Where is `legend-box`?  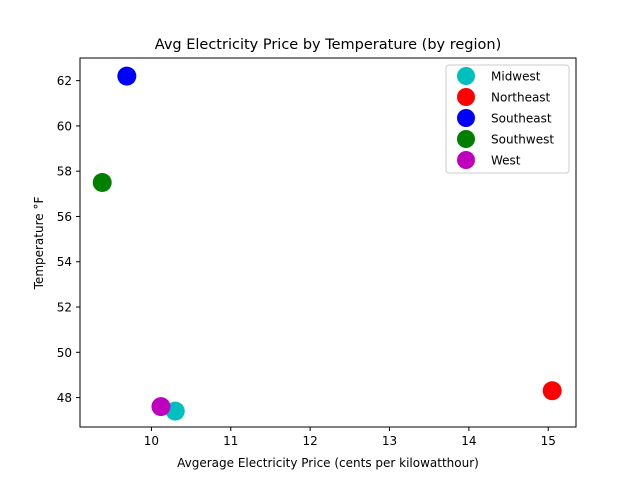 legend-box is located at coordinates (507, 119).